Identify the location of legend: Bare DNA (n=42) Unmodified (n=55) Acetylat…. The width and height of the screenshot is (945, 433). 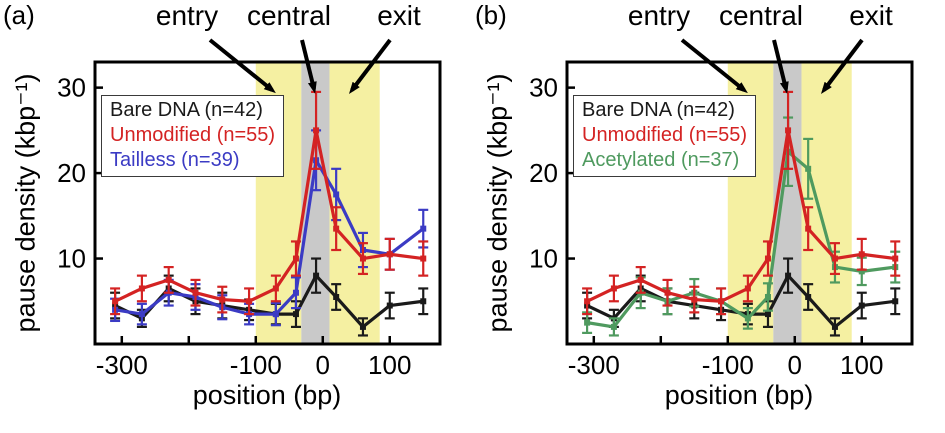
(665, 136).